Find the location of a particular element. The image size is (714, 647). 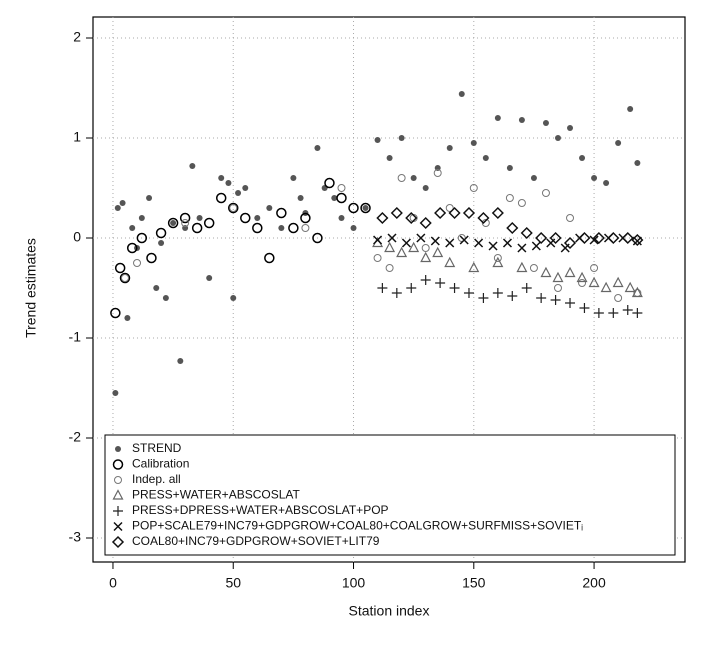

y-tick-label: 0 is located at coordinates (77, 237).